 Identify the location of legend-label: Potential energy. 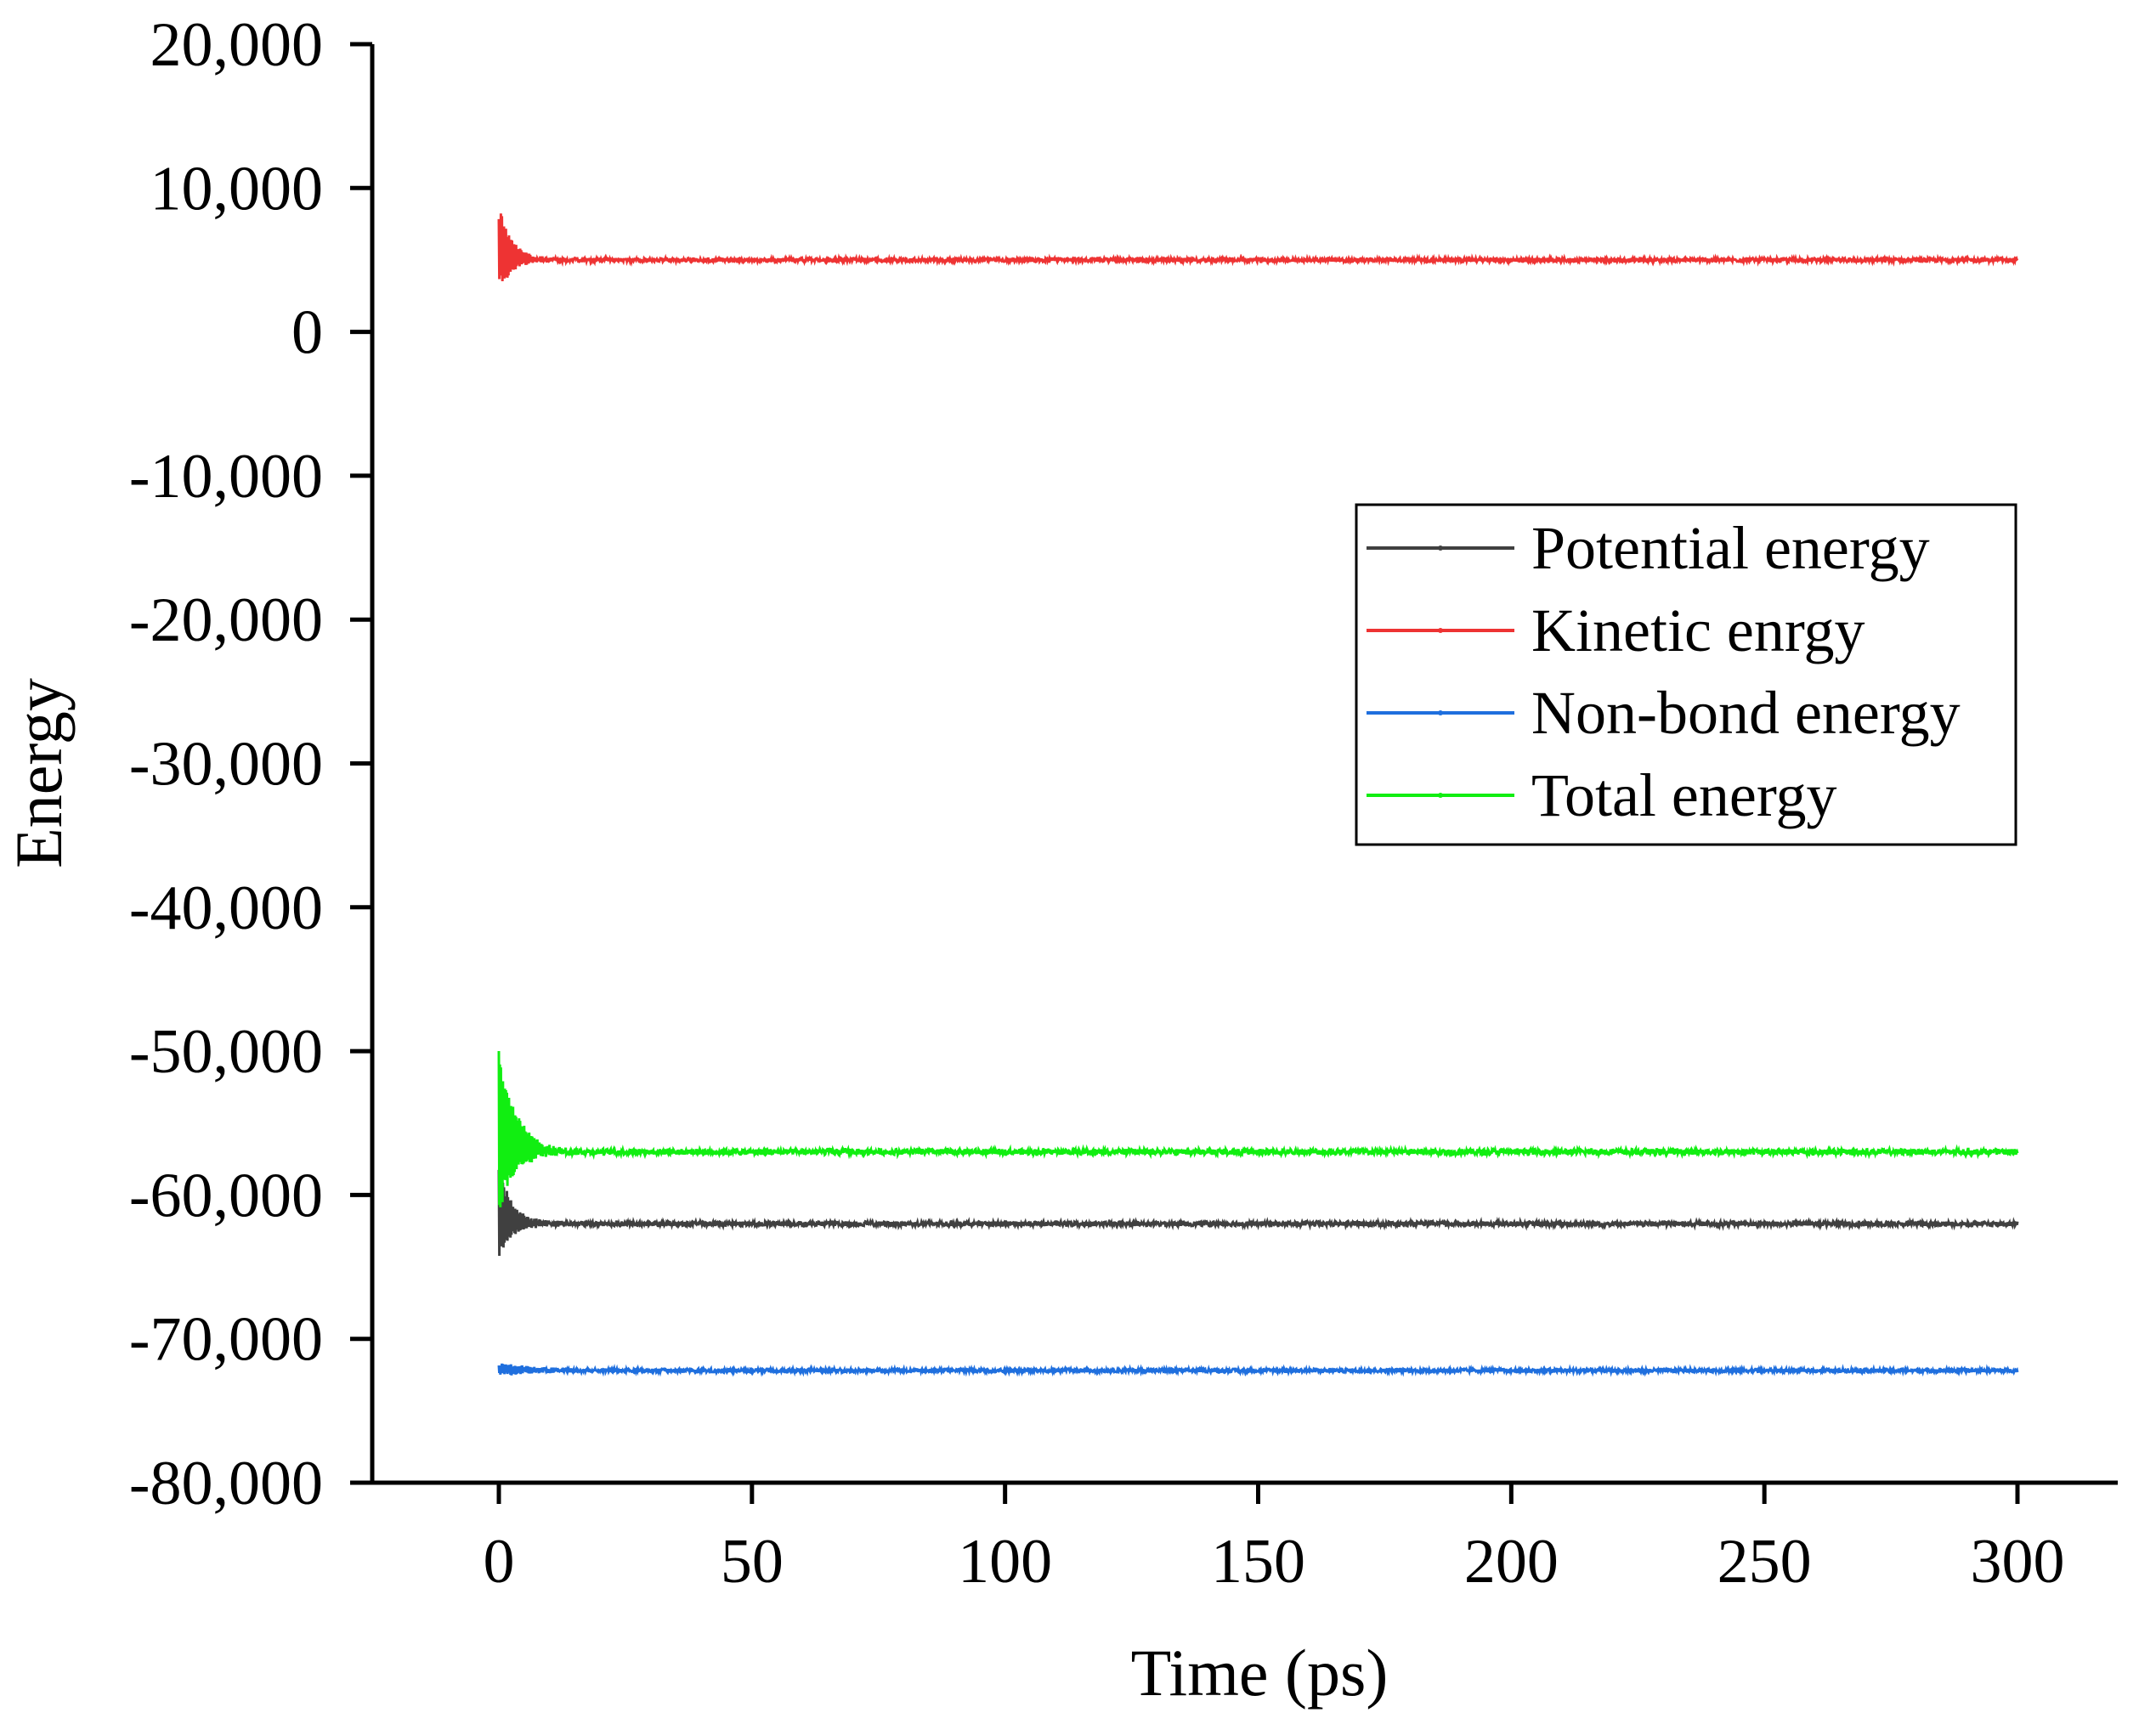
(1731, 548).